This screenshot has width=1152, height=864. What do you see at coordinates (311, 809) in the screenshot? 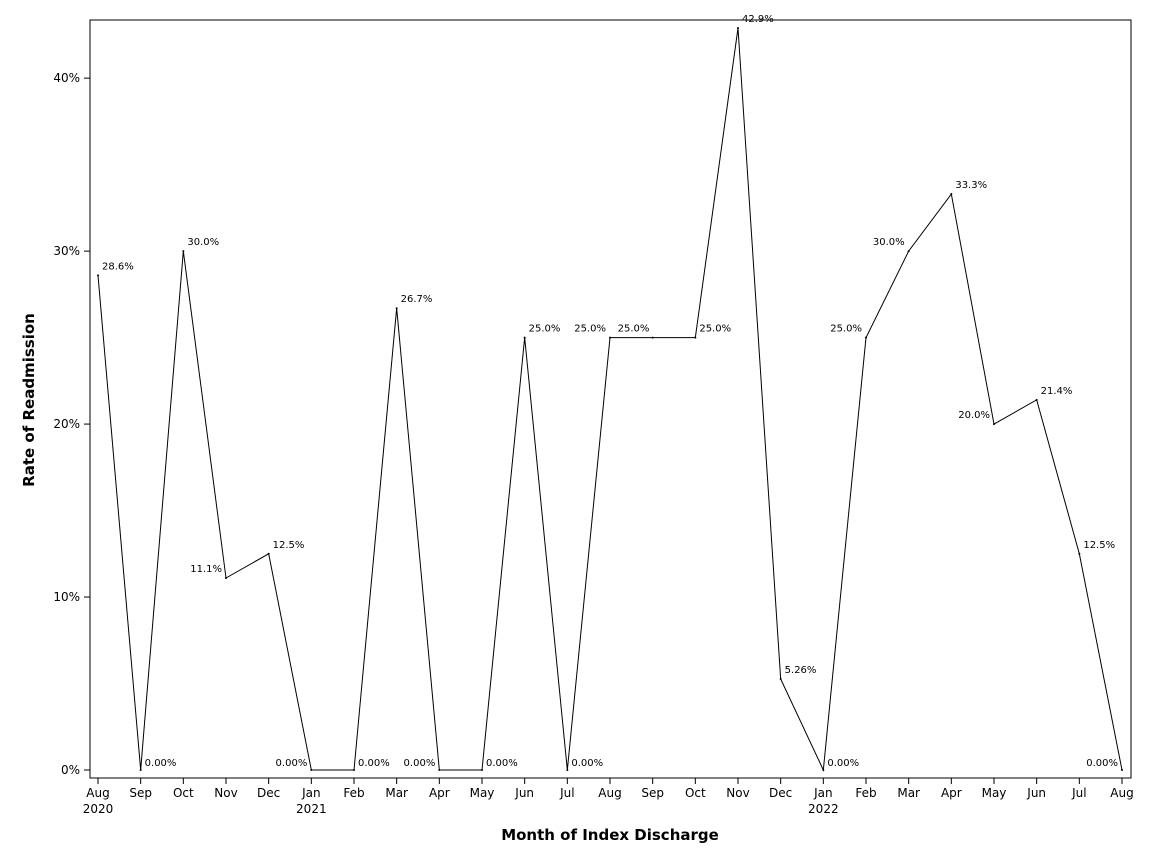
I see `x-tick-year-label: 2021` at bounding box center [311, 809].